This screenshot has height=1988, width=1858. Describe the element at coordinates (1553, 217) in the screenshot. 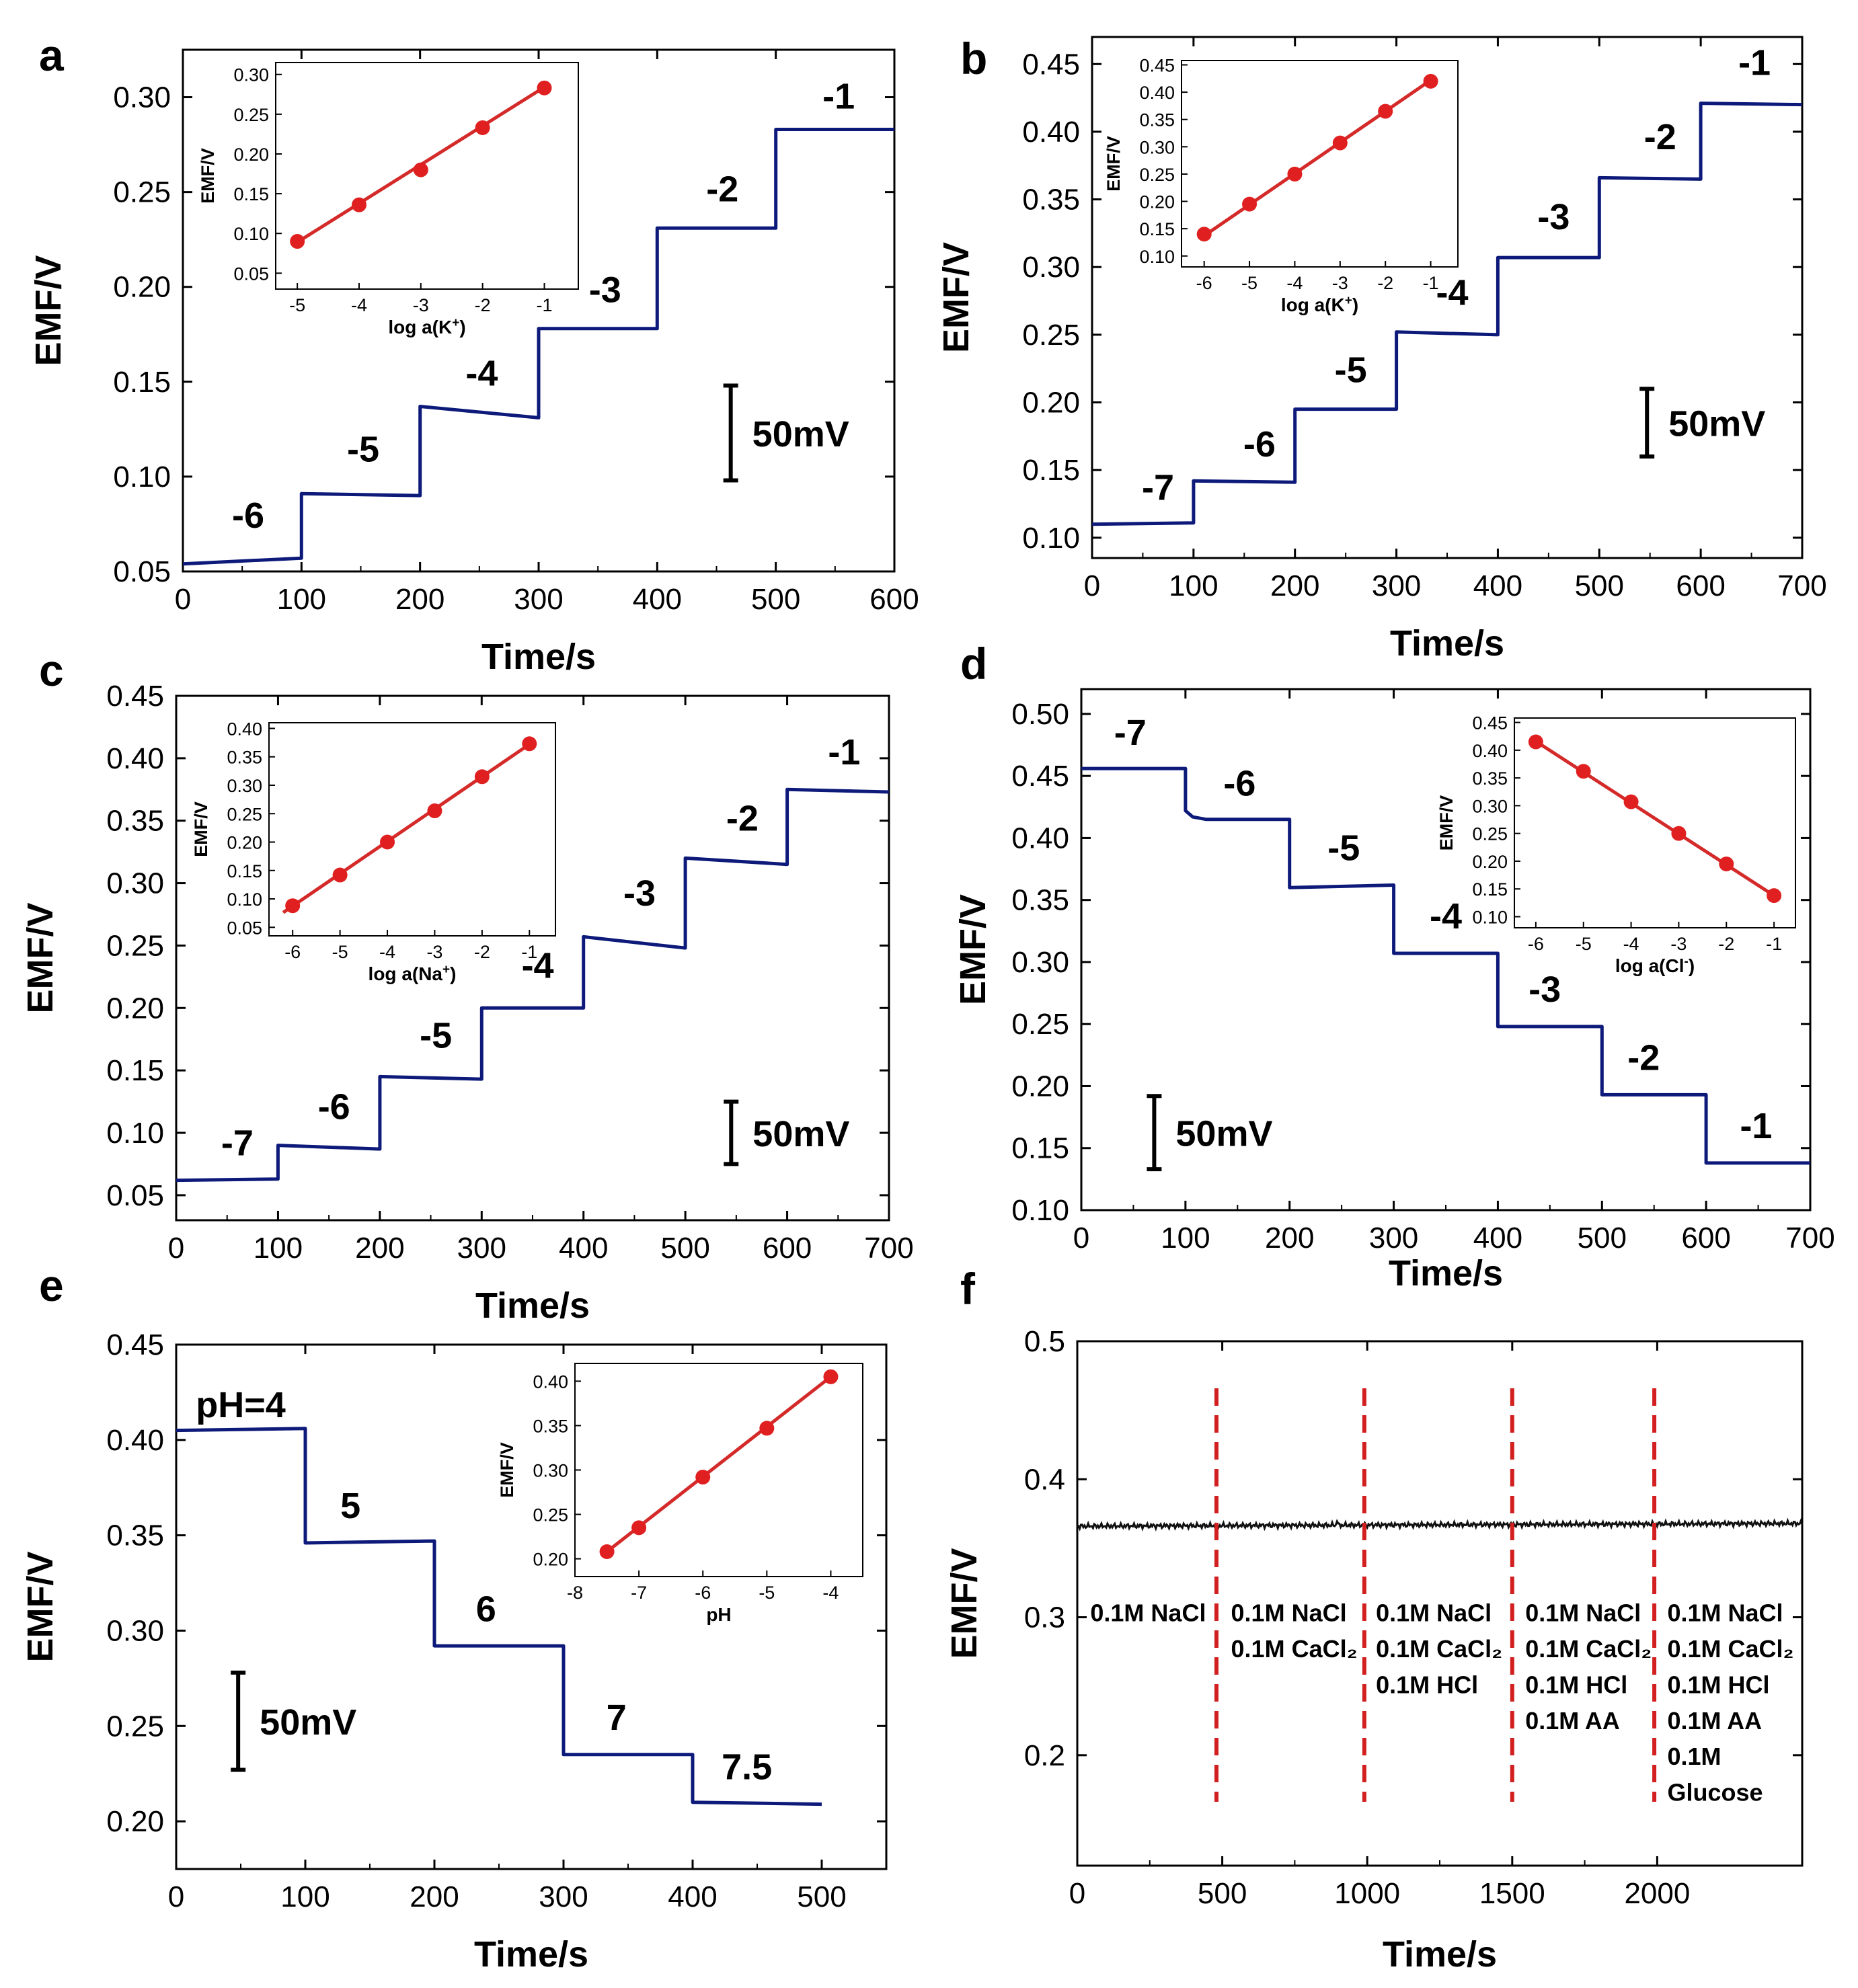

I see `step-label: -3` at that location.